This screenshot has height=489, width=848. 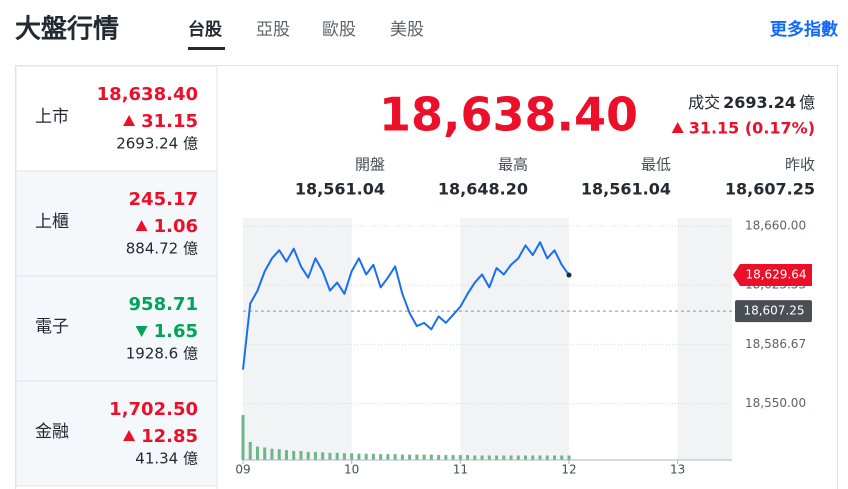 What do you see at coordinates (800, 165) in the screenshot?
I see `stat-label: 昨收` at bounding box center [800, 165].